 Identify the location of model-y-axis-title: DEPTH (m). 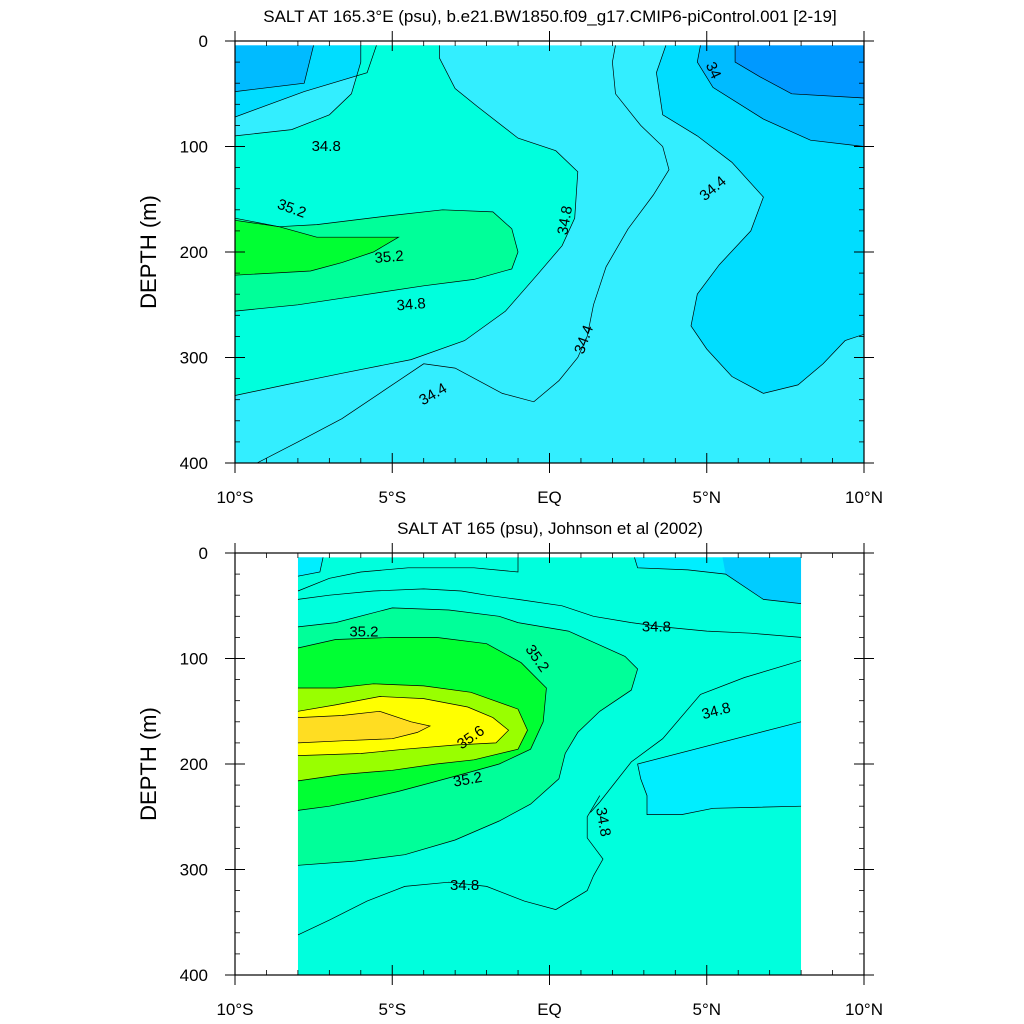
(148, 252).